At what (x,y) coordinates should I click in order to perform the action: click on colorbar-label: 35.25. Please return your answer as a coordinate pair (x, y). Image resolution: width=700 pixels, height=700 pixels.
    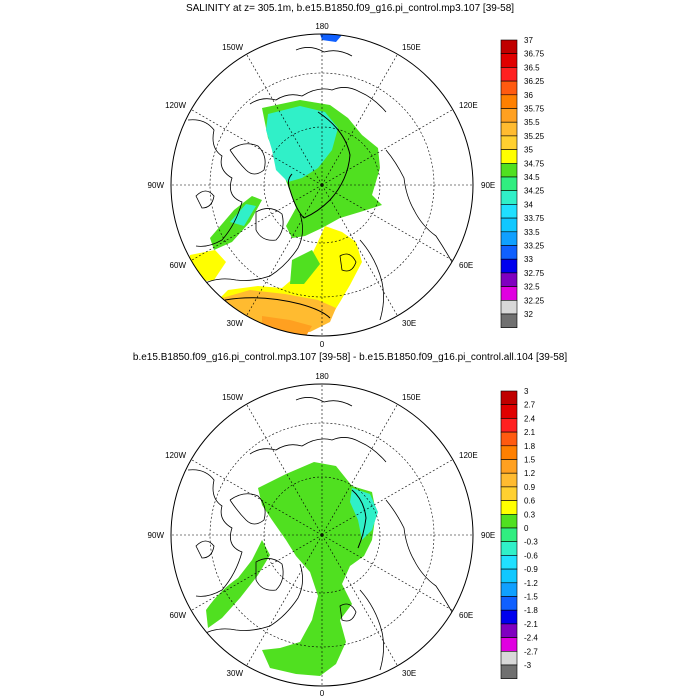
    Looking at the image, I should click on (534, 136).